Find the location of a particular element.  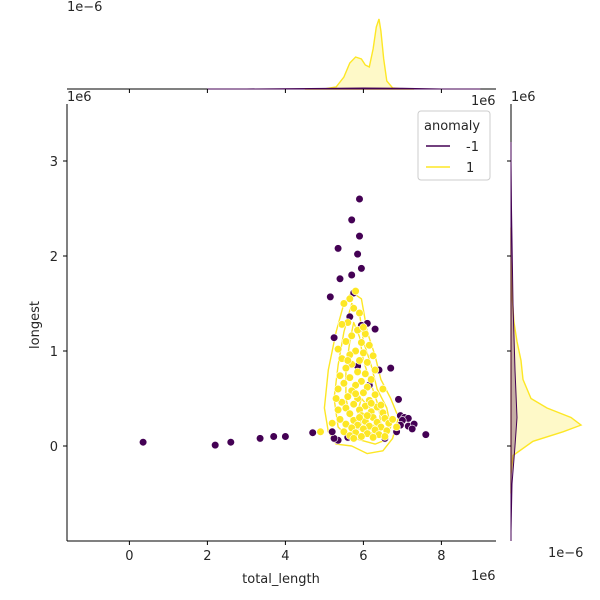

top-marginal-offset-text: 1e−6 is located at coordinates (84, 7).